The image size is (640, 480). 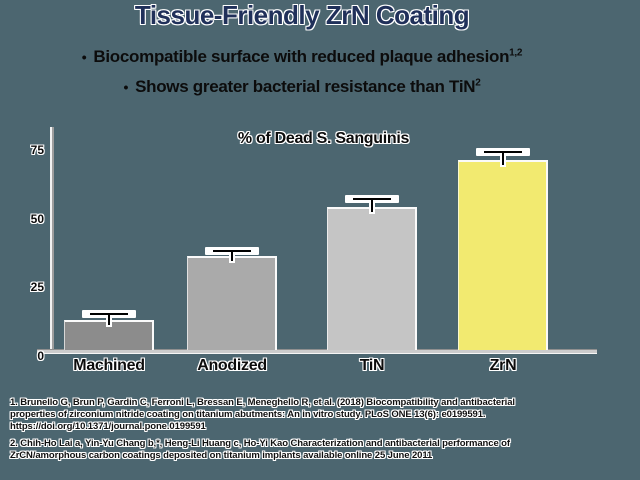 What do you see at coordinates (478, 83) in the screenshot?
I see `bullet-superscript: 2` at bounding box center [478, 83].